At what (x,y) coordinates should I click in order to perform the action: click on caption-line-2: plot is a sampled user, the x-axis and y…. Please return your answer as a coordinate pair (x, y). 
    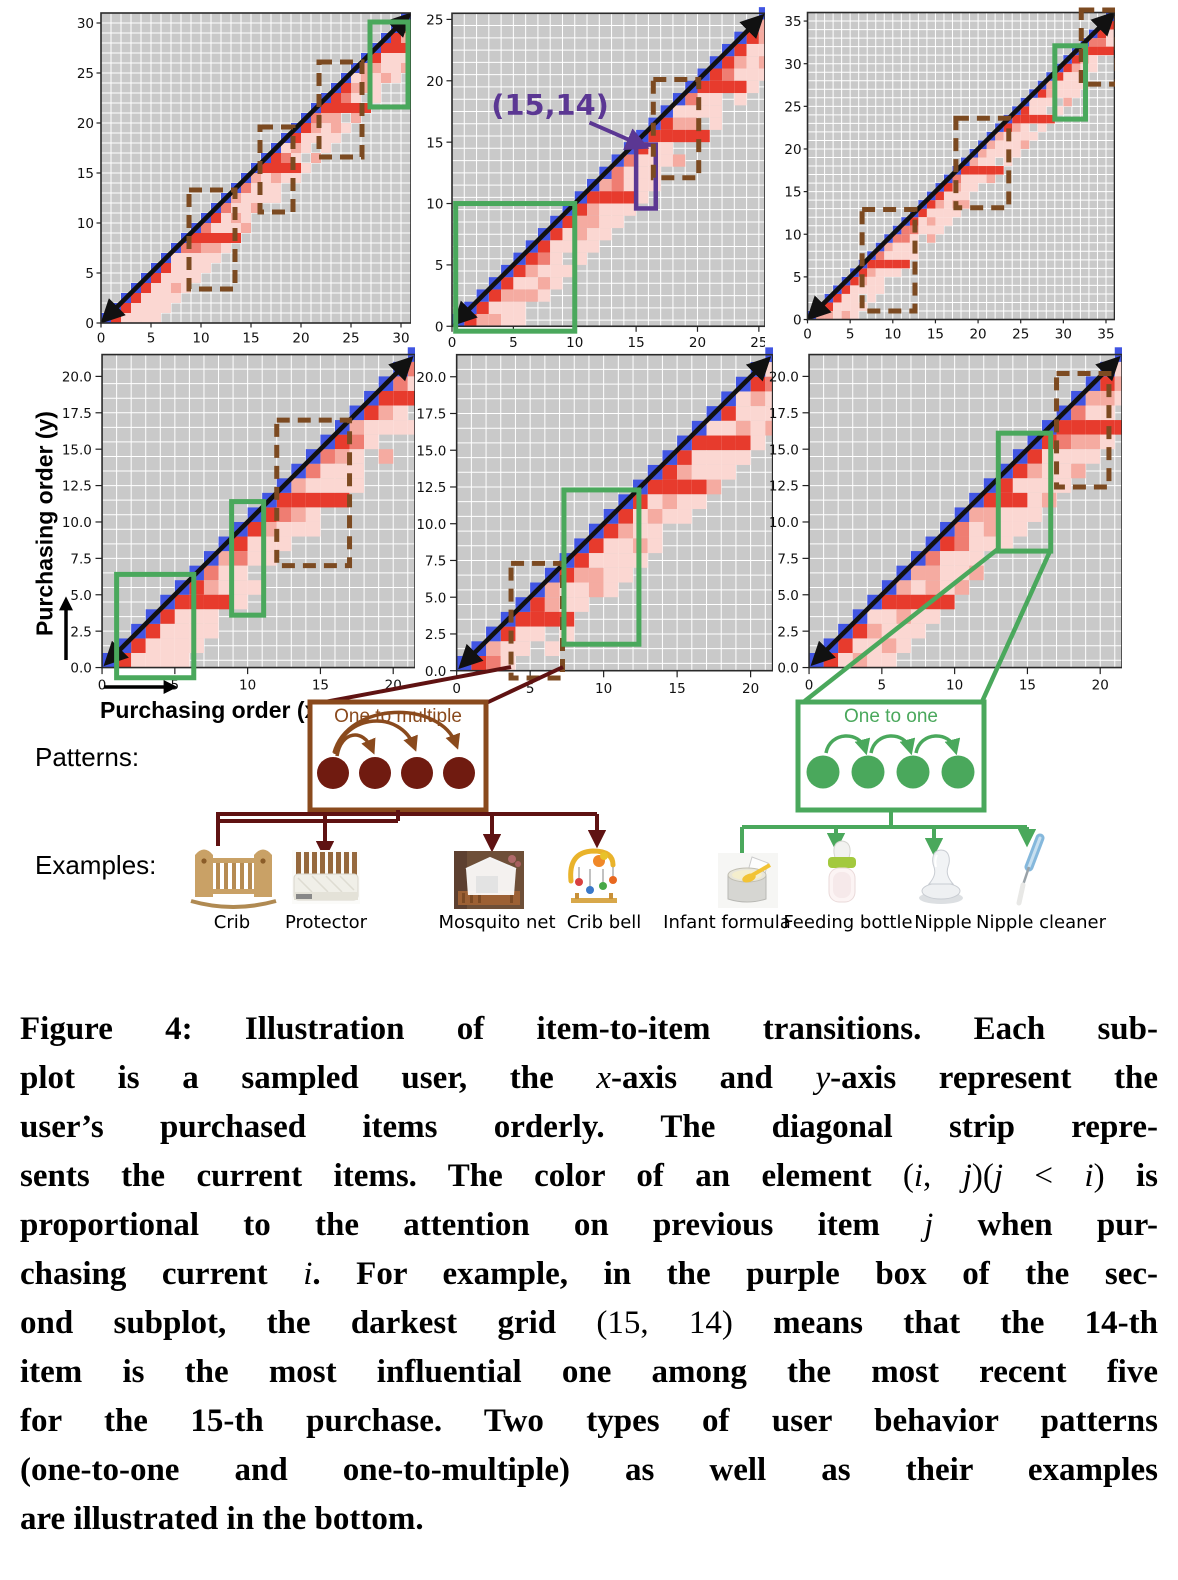
    Looking at the image, I should click on (589, 1078).